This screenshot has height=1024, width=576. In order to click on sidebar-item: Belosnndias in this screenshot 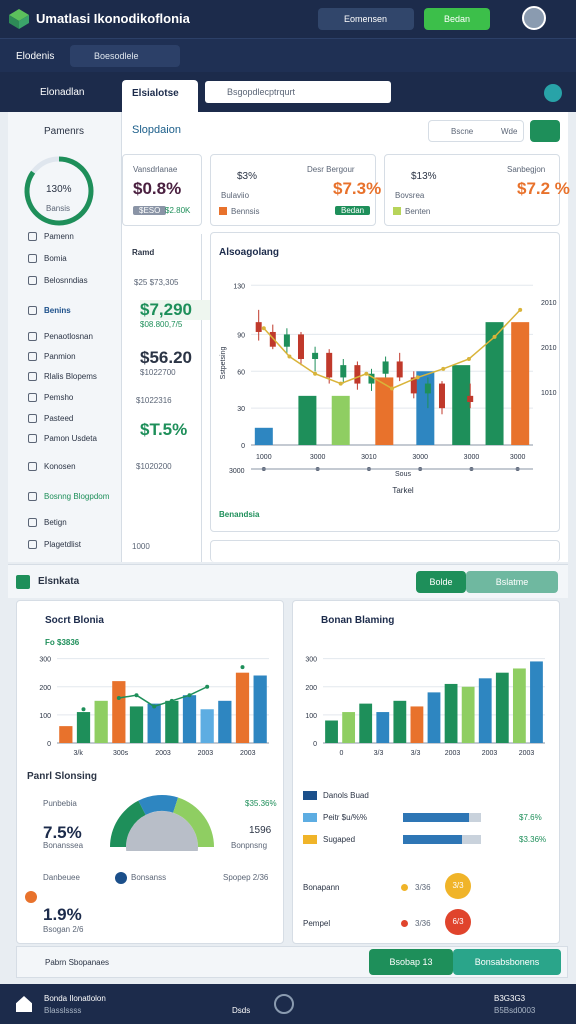, I will do `click(66, 280)`.